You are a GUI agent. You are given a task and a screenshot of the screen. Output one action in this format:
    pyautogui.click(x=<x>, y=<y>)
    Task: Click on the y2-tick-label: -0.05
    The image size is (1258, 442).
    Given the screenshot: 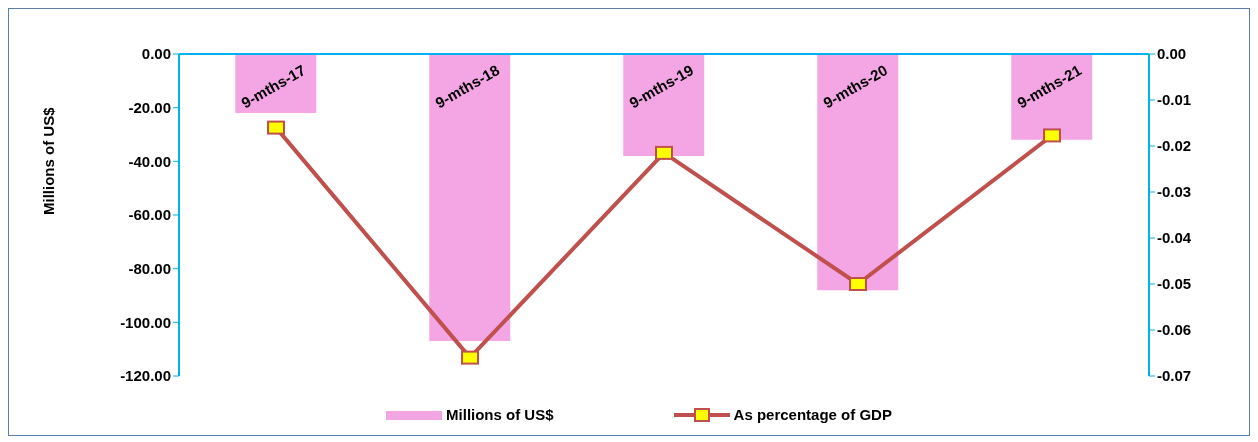 What is the action you would take?
    pyautogui.click(x=1174, y=284)
    